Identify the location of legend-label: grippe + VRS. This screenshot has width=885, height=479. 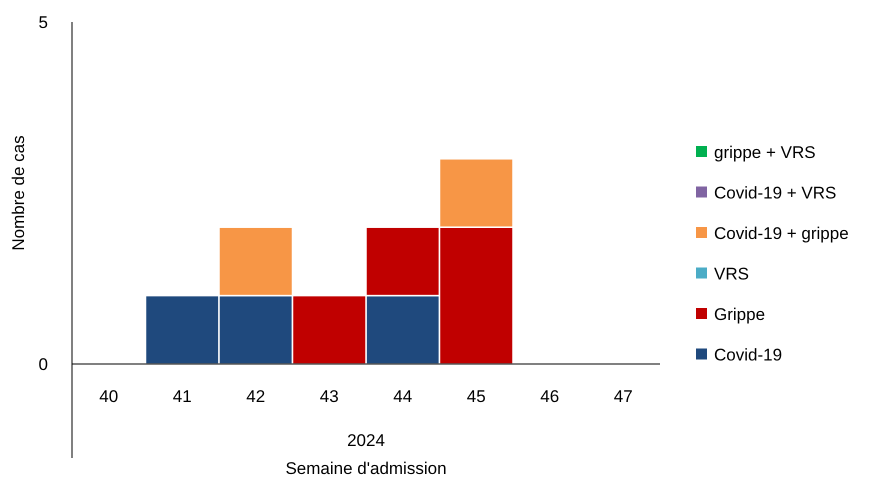
(765, 152).